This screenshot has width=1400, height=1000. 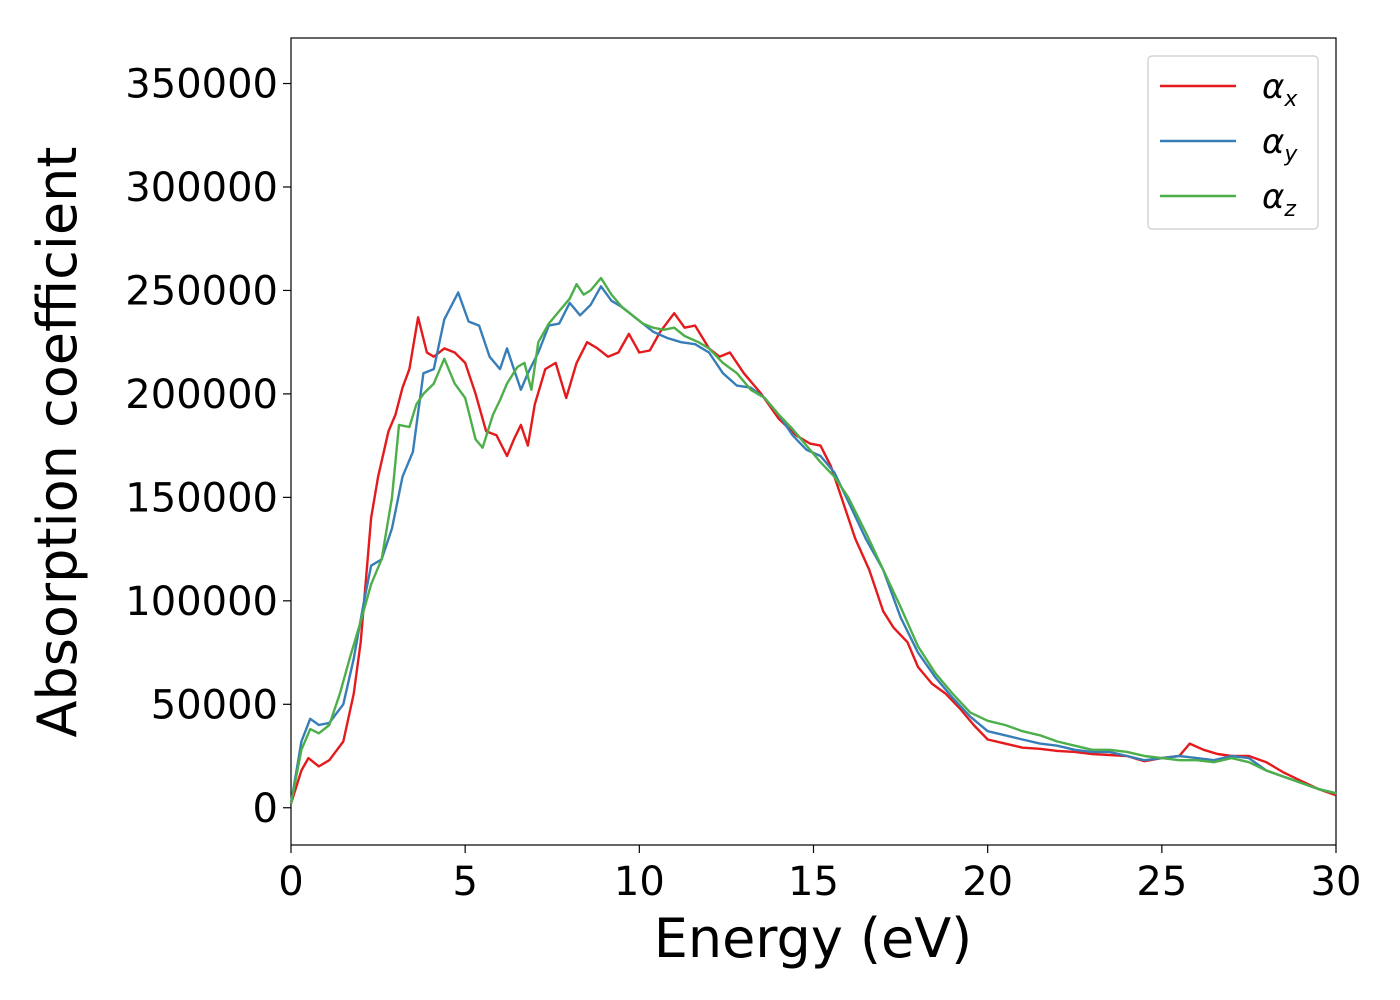 I want to click on x-axis: 0 5 10 15 20 25 30, so click(x=819, y=875).